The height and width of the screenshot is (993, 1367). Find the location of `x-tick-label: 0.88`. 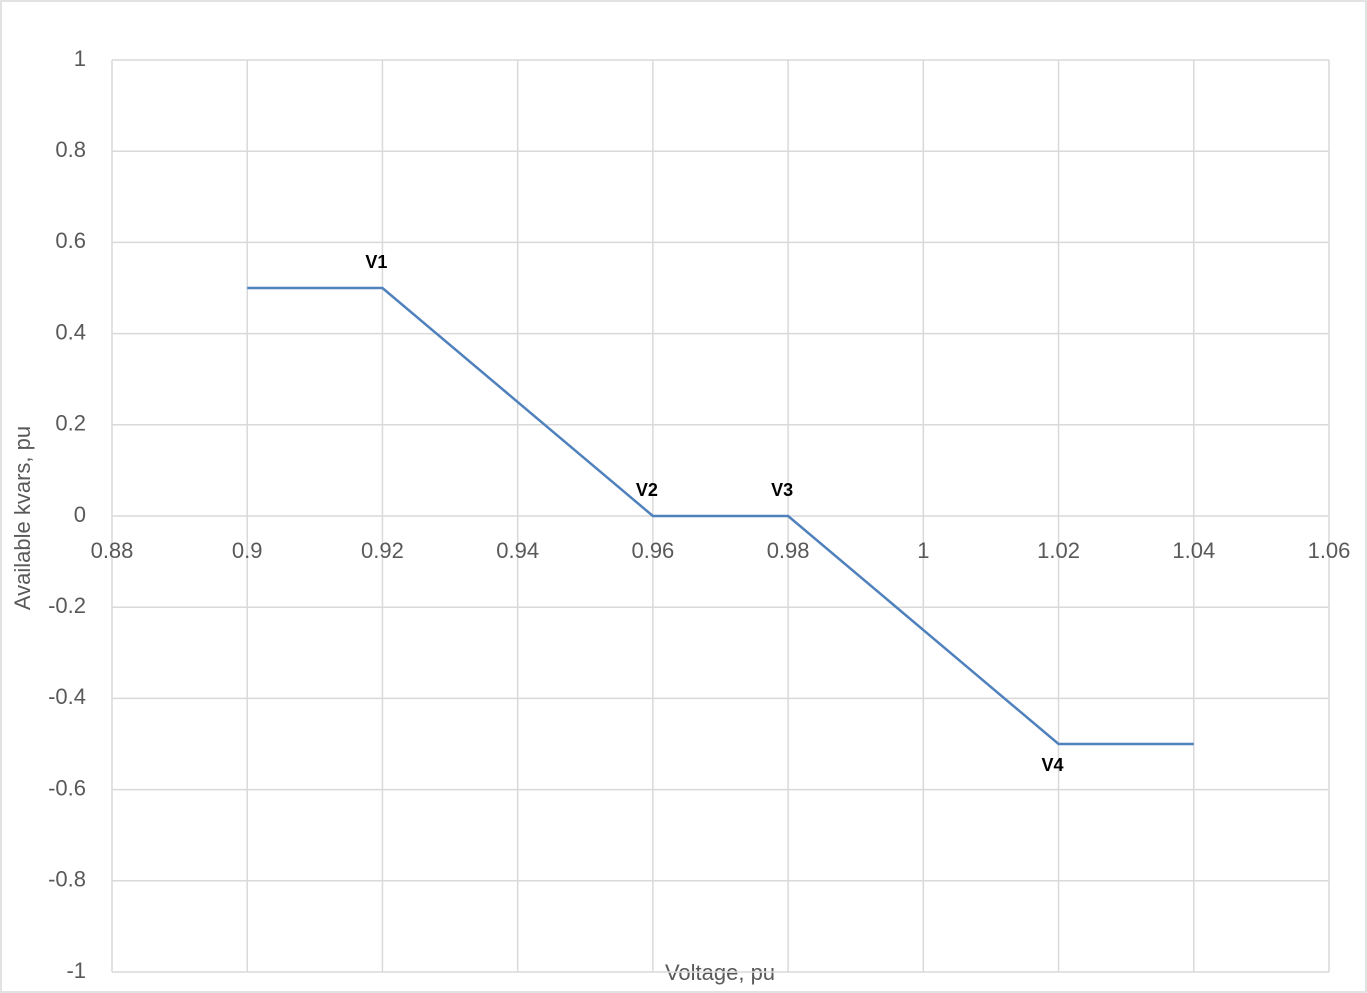

x-tick-label: 0.88 is located at coordinates (112, 550).